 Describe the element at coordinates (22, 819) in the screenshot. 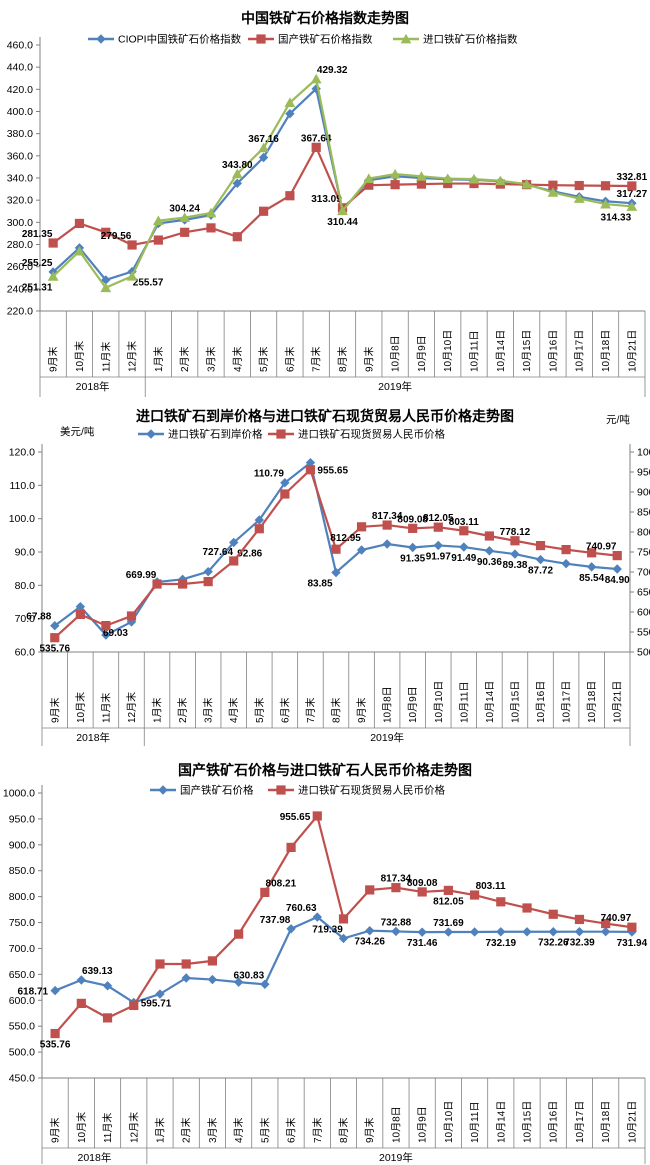

I see `y-axis-tick-label: 950.0` at that location.